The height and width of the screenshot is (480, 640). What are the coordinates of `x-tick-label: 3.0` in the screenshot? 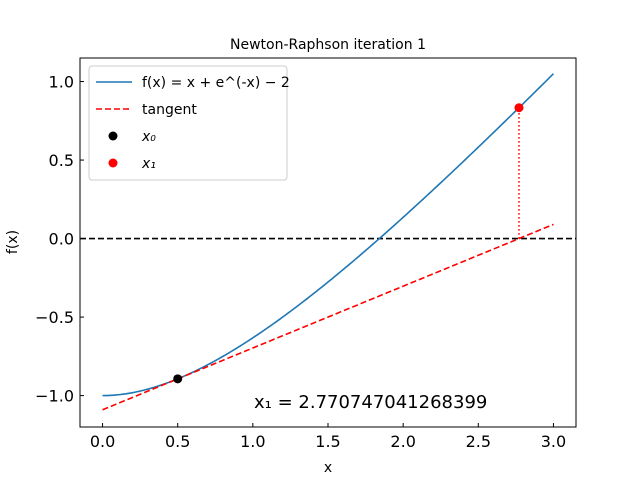 It's located at (553, 441).